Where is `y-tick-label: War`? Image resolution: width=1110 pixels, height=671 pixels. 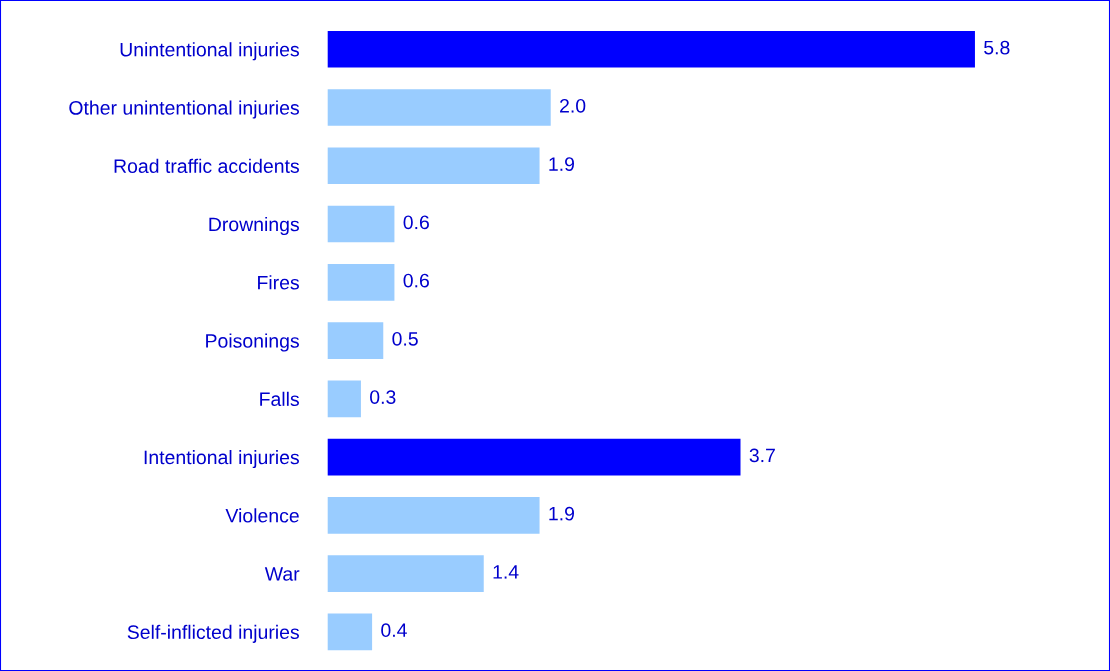
y-tick-label: War is located at coordinates (282, 574).